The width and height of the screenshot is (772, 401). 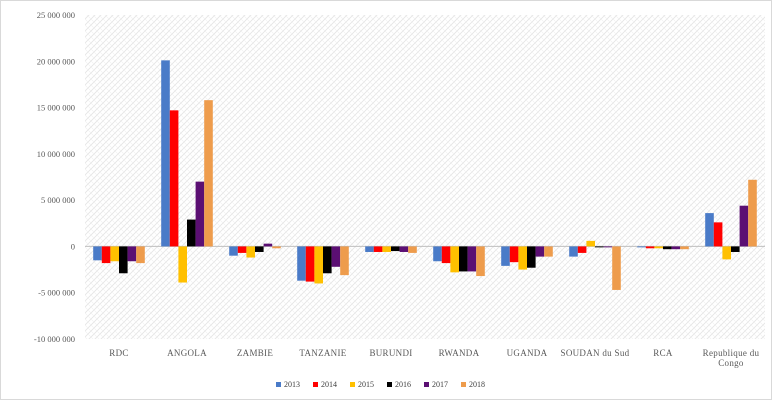 What do you see at coordinates (200, 214) in the screenshot?
I see `bar-2017-angola` at bounding box center [200, 214].